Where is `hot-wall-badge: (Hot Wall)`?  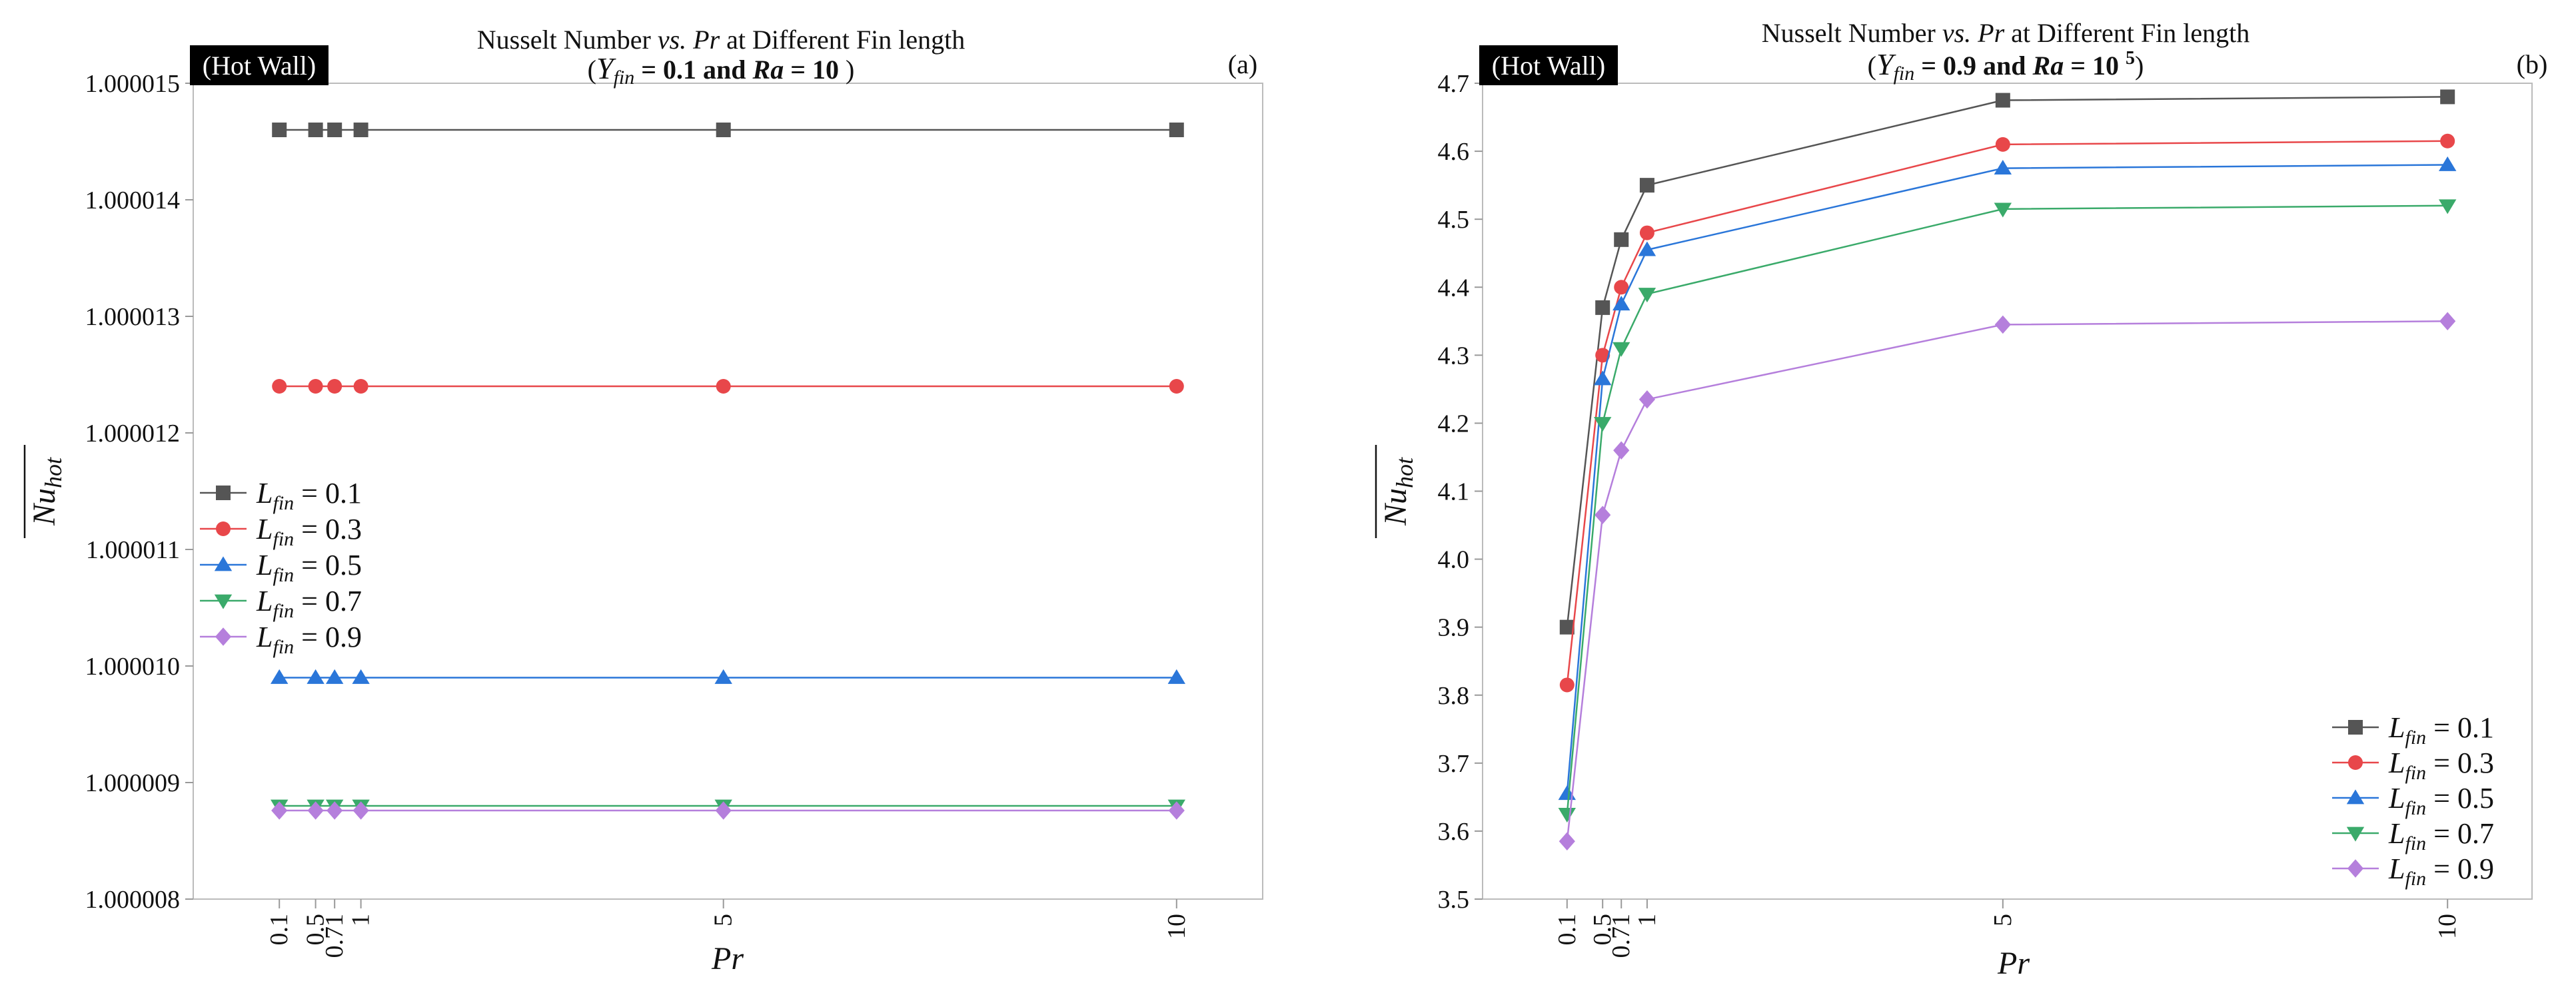
hot-wall-badge: (Hot Wall) is located at coordinates (260, 66).